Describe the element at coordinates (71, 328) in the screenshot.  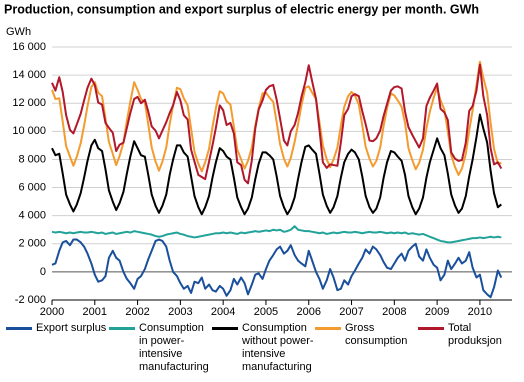
I see `legend-label: Export surplus` at that location.